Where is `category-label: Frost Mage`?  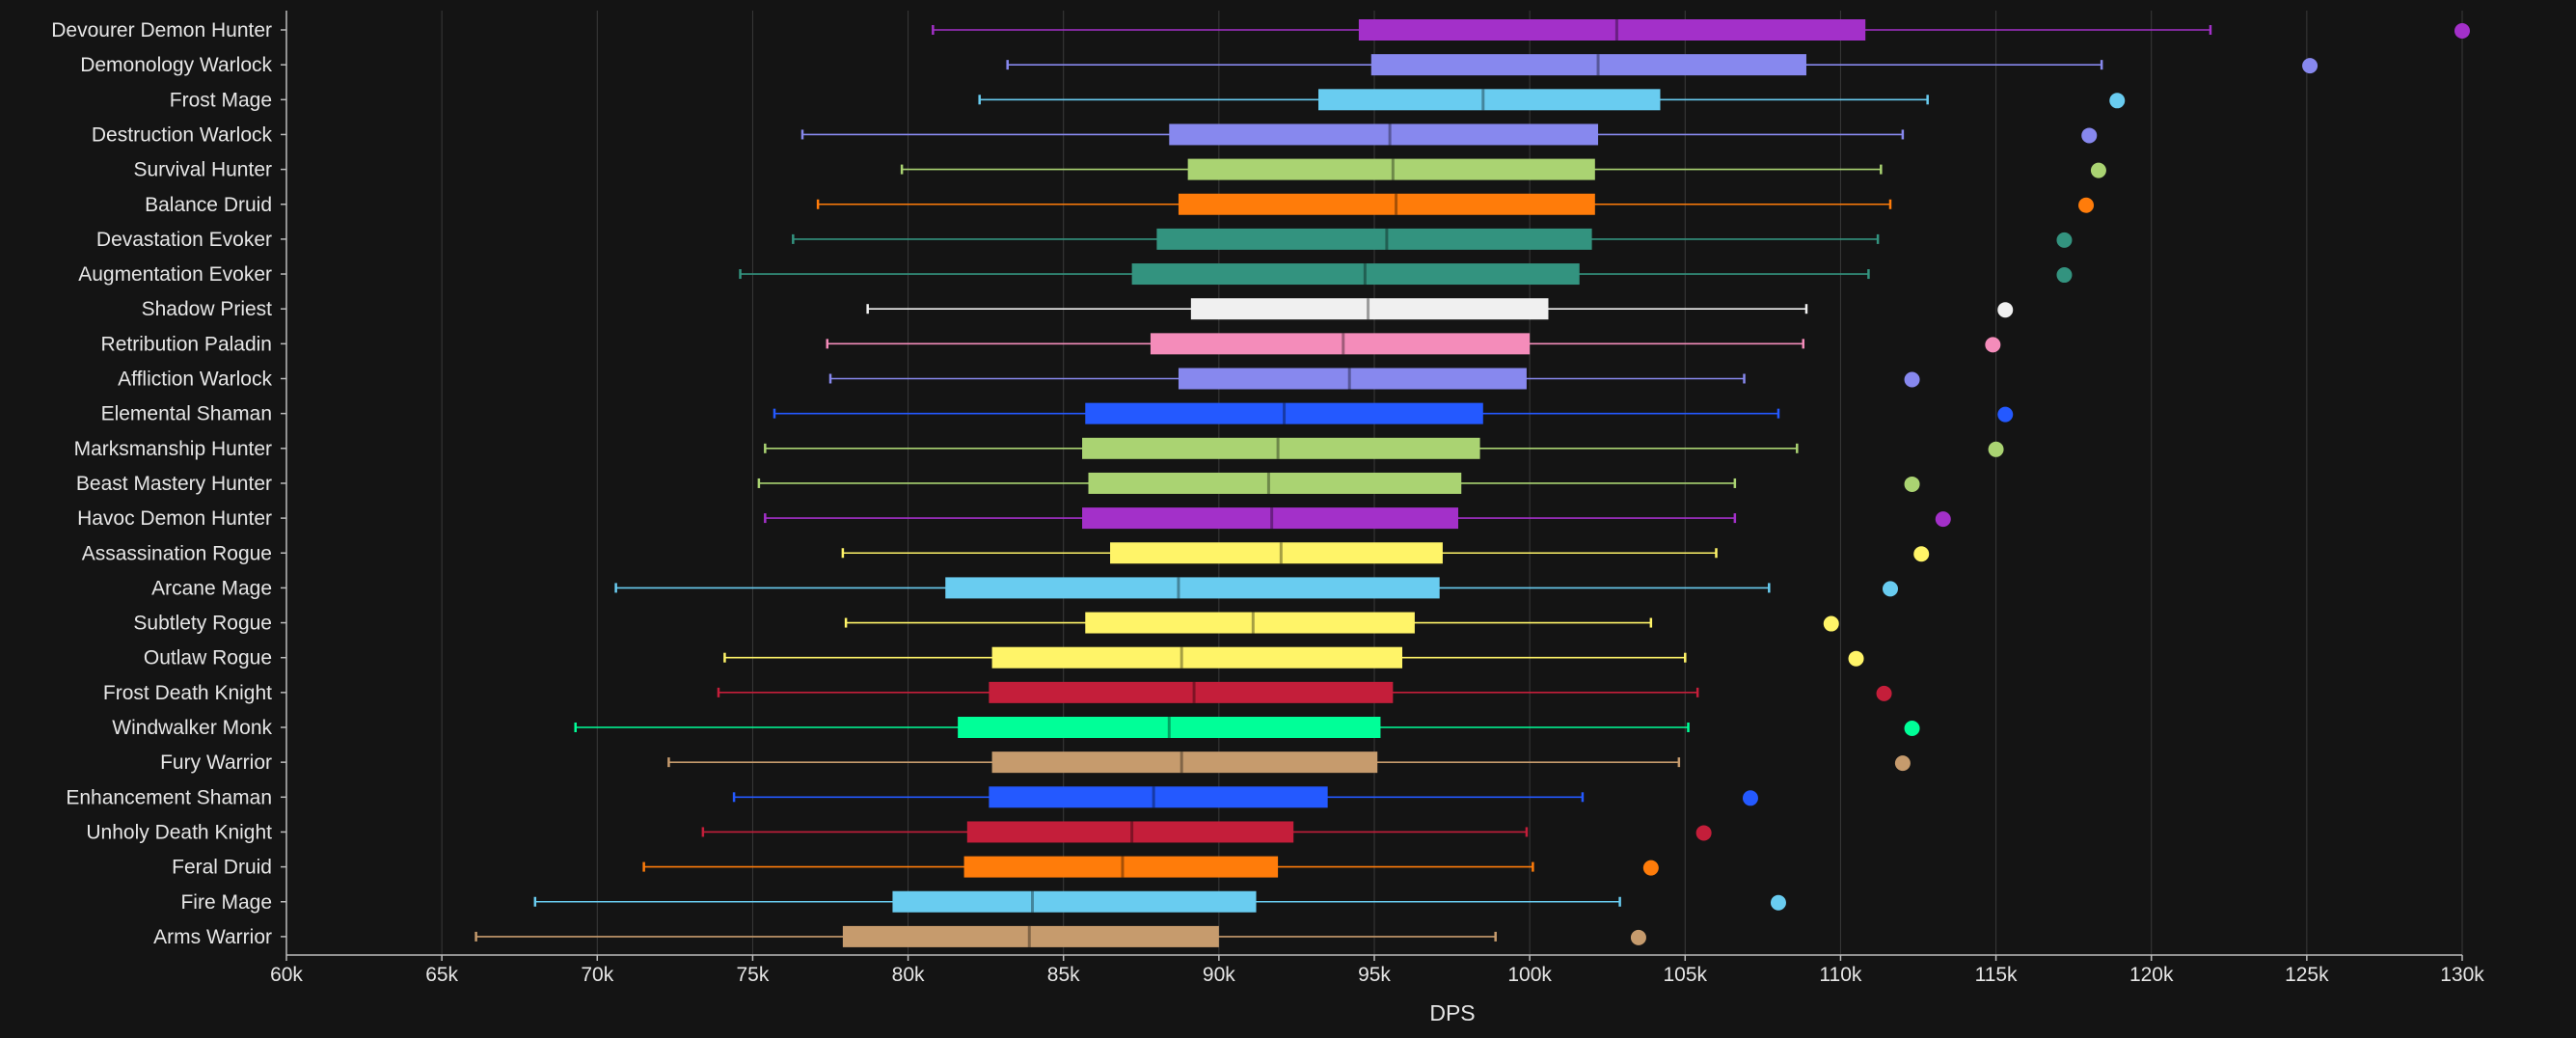 category-label: Frost Mage is located at coordinates (221, 100).